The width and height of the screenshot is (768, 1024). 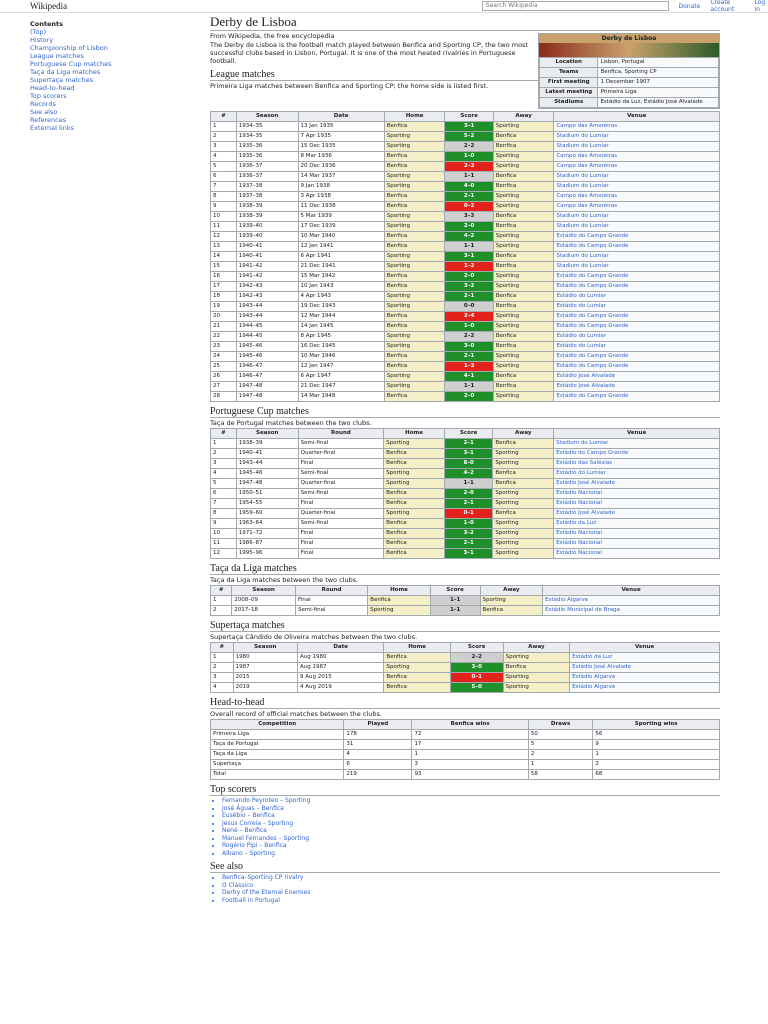 I want to click on table-row: Taça de Portugal 31 17 5 9, so click(x=464, y=744).